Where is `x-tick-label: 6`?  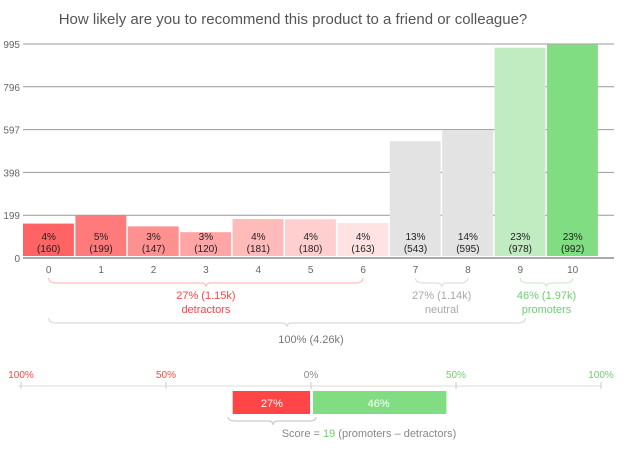
x-tick-label: 6 is located at coordinates (363, 270).